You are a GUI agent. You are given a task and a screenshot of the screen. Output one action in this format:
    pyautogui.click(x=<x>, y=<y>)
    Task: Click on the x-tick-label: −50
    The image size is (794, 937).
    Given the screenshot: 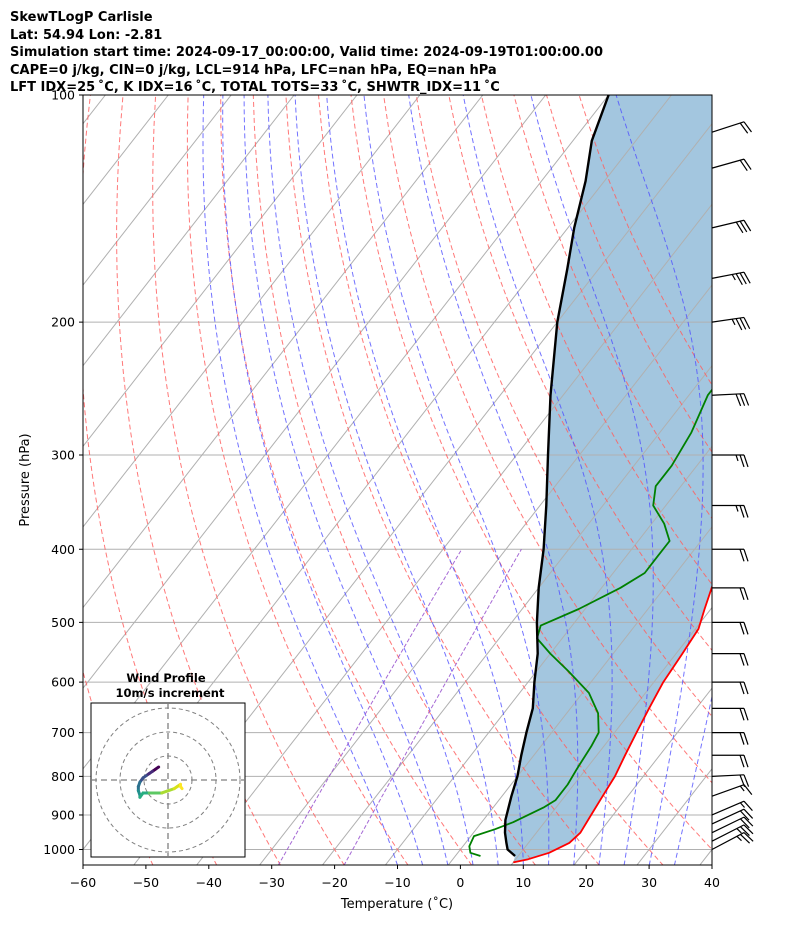 What is the action you would take?
    pyautogui.click(x=146, y=882)
    